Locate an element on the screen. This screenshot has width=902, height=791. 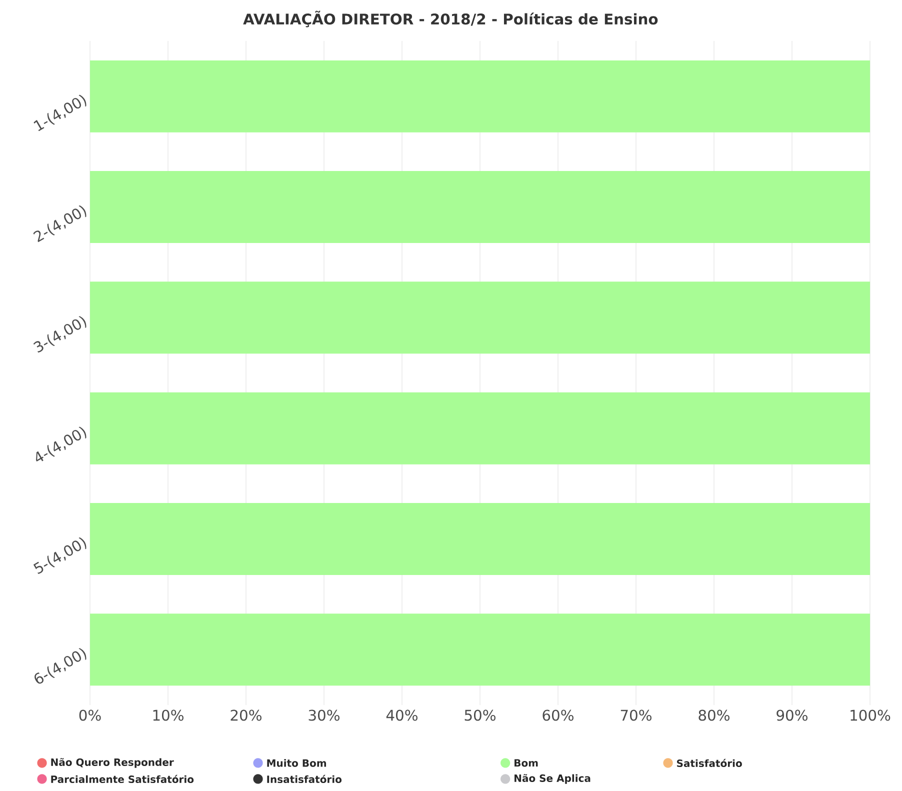
x-tick-label: 50% is located at coordinates (480, 715).